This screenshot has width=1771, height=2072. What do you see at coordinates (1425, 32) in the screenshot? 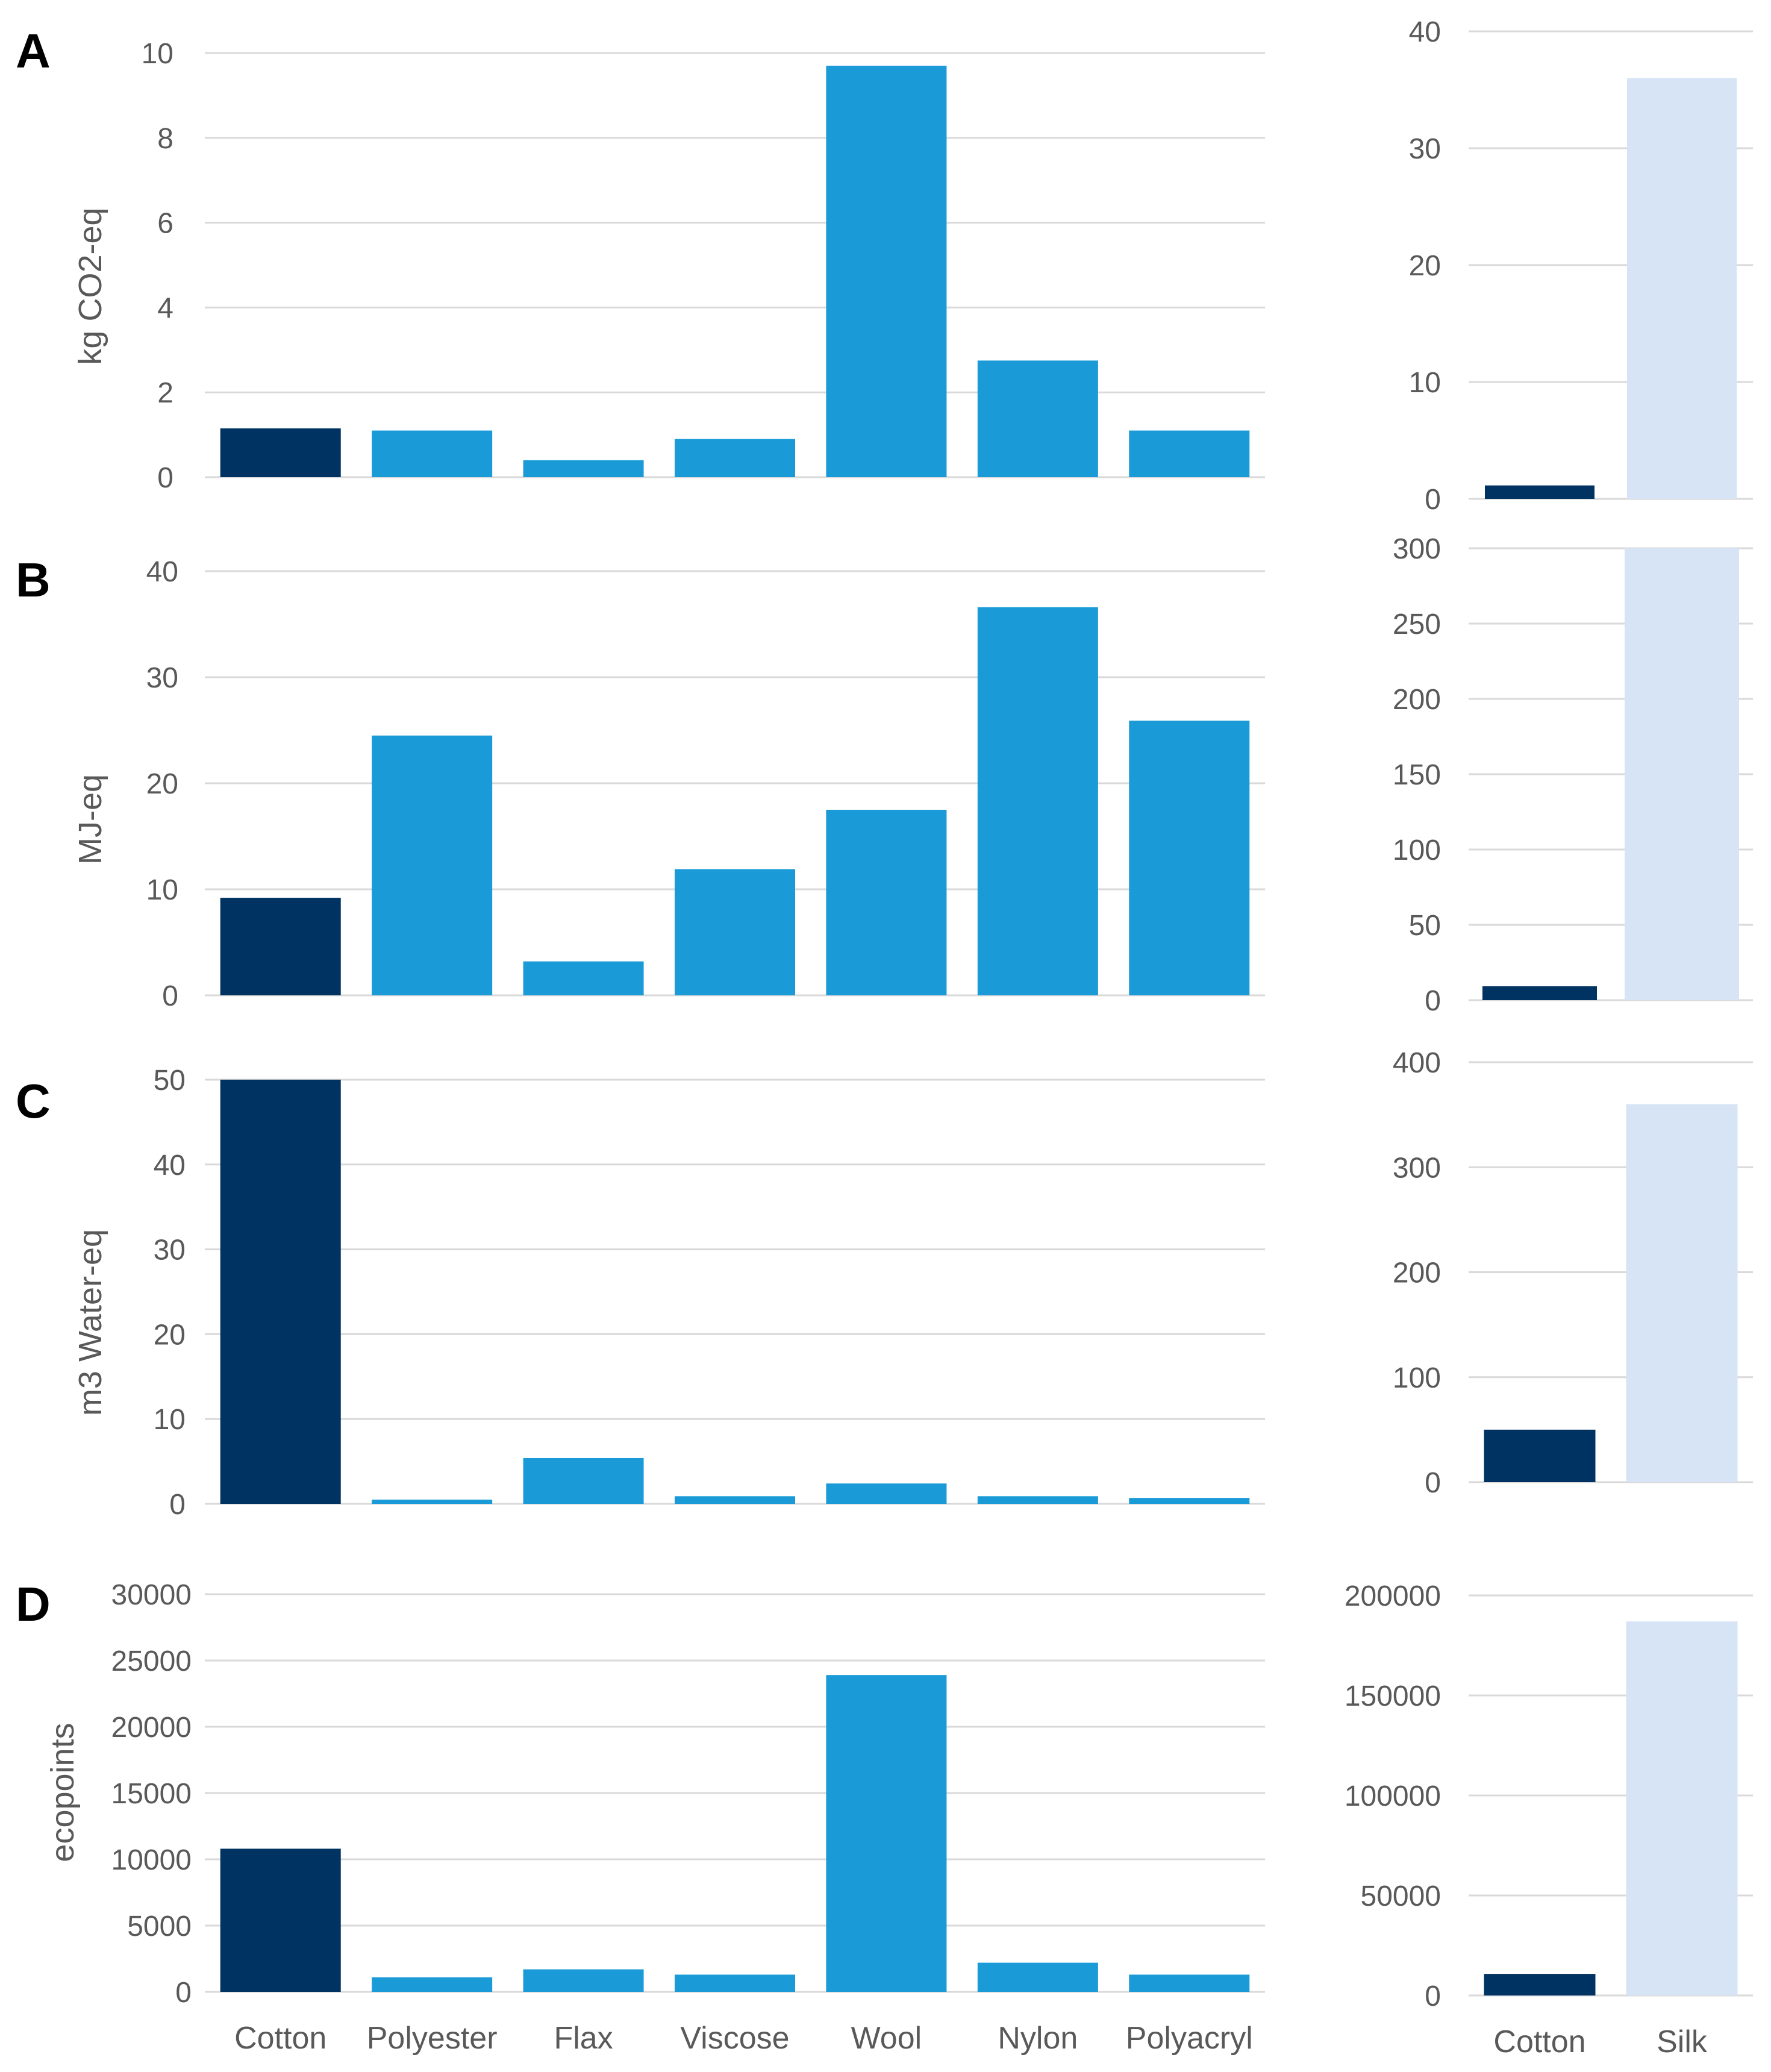
I see `y-tick-label-a-inset-40: 40` at bounding box center [1425, 32].